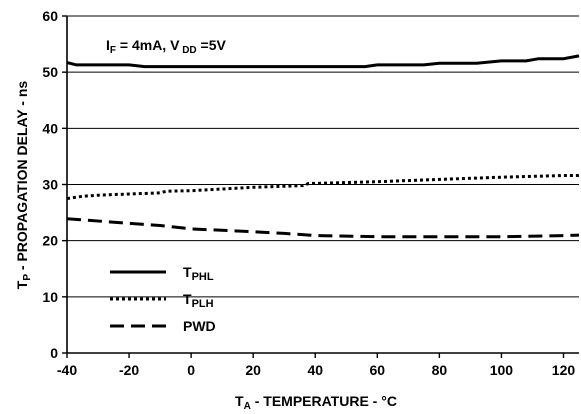 Image resolution: width=581 pixels, height=414 pixels. Describe the element at coordinates (253, 370) in the screenshot. I see `x-tick-label: 20` at that location.